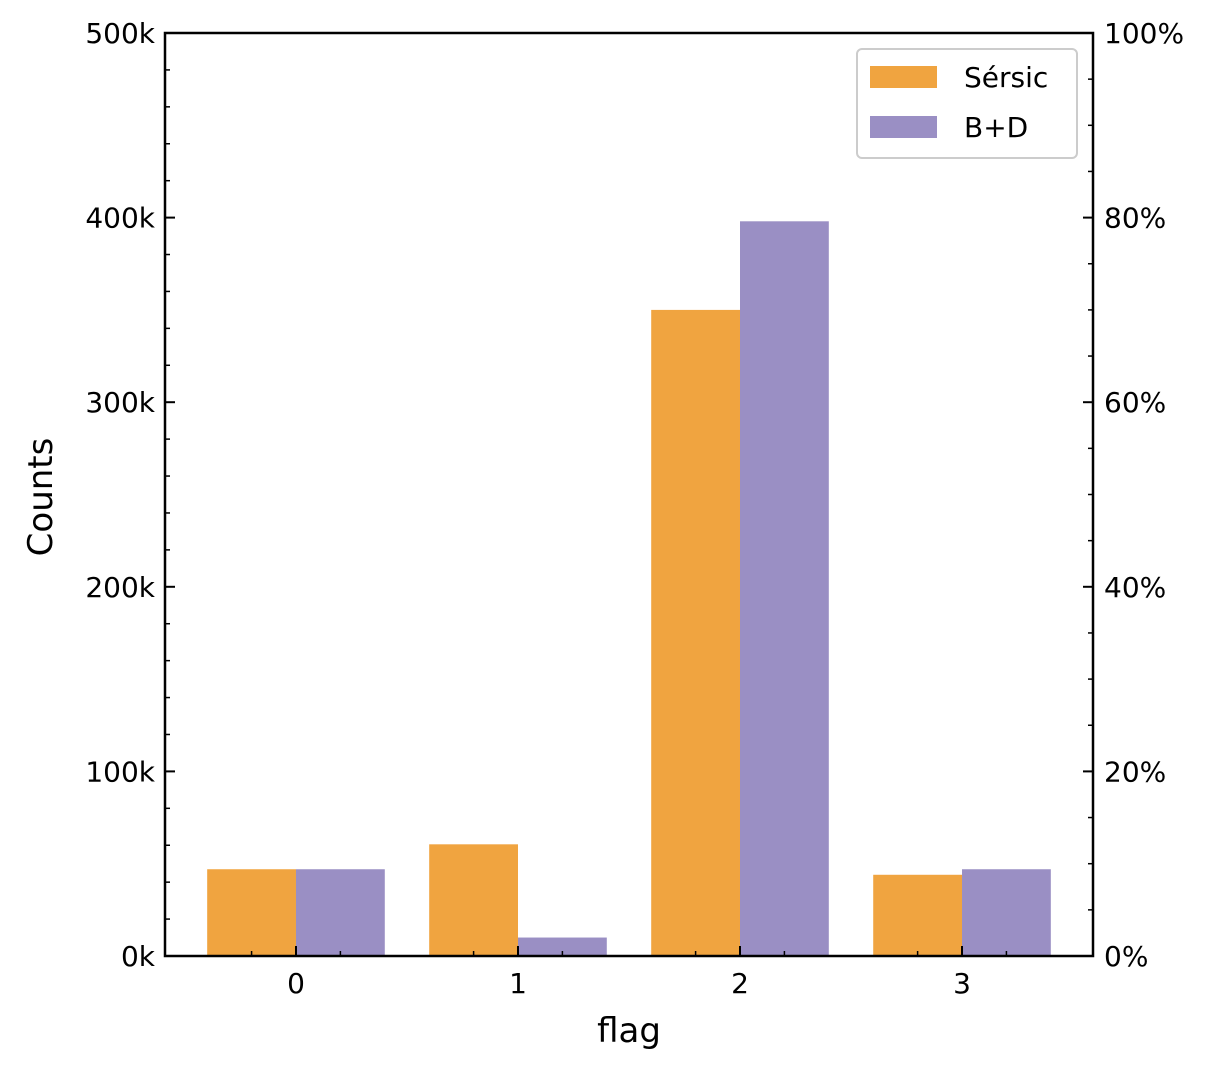 This screenshot has height=1070, width=1219. What do you see at coordinates (1006, 77) in the screenshot?
I see `legend-label-sersic: Sérsic` at bounding box center [1006, 77].